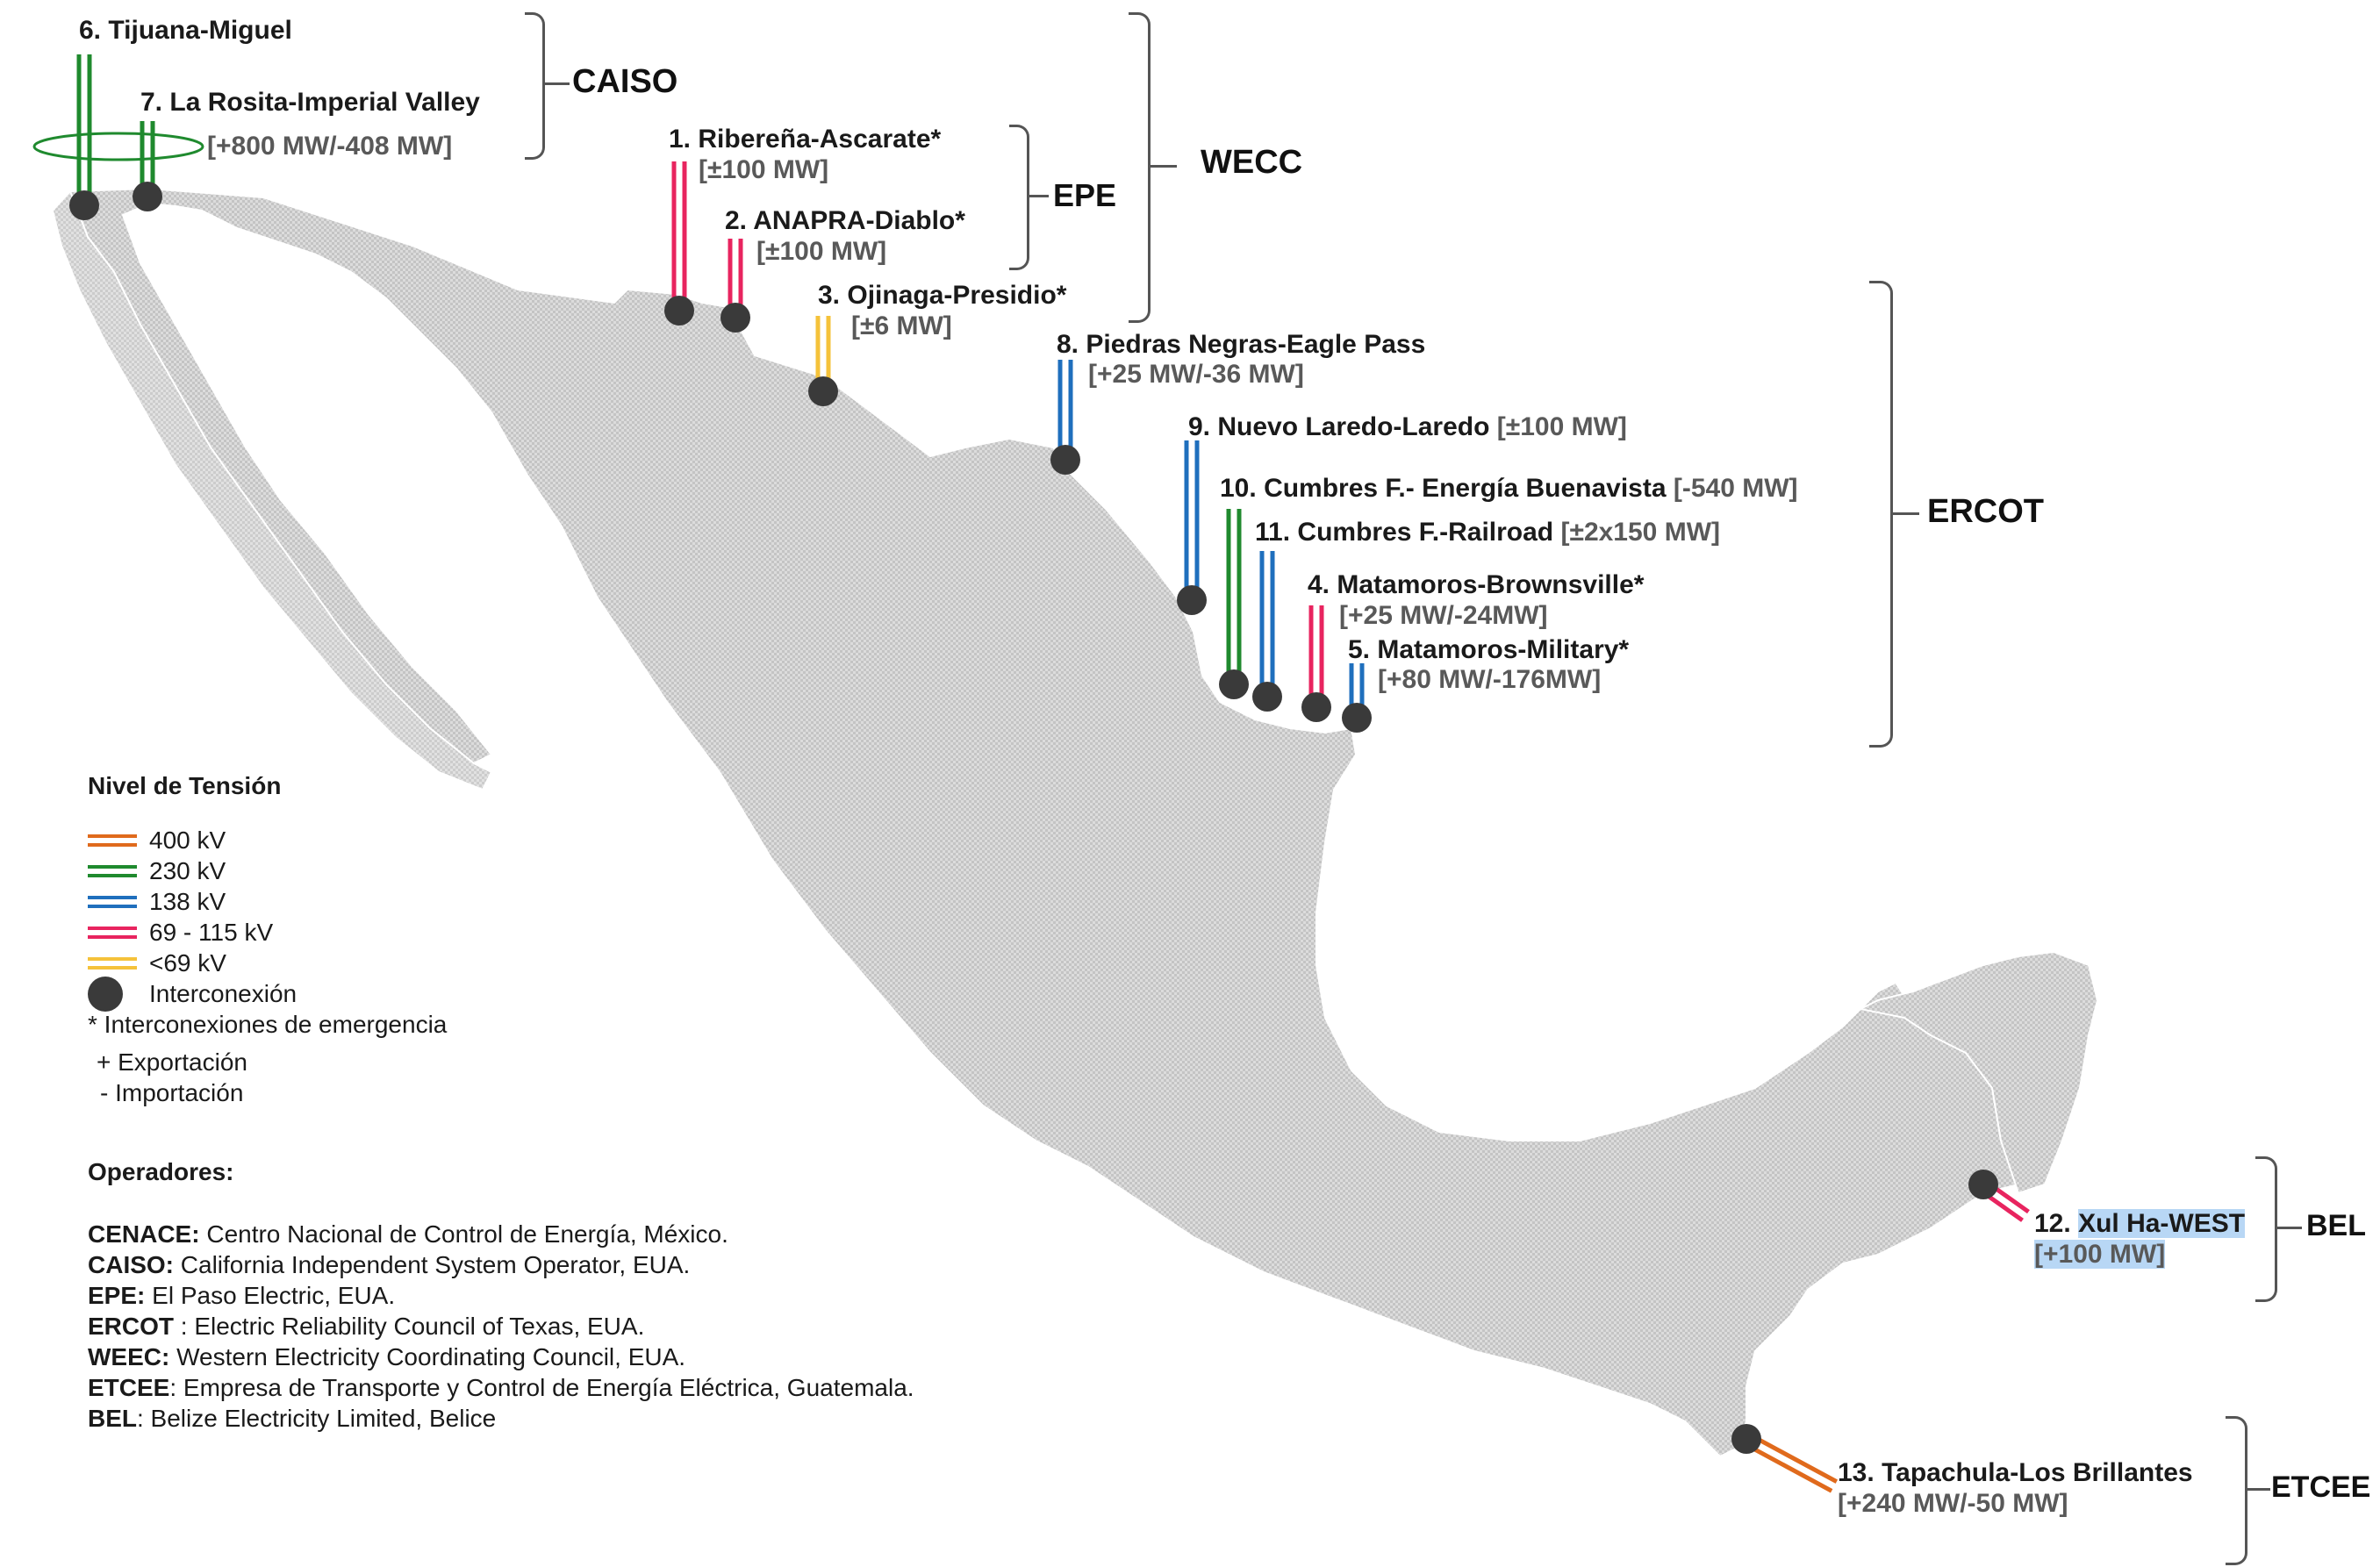  What do you see at coordinates (112, 963) in the screenshot?
I see `swatch-lt69kv` at bounding box center [112, 963].